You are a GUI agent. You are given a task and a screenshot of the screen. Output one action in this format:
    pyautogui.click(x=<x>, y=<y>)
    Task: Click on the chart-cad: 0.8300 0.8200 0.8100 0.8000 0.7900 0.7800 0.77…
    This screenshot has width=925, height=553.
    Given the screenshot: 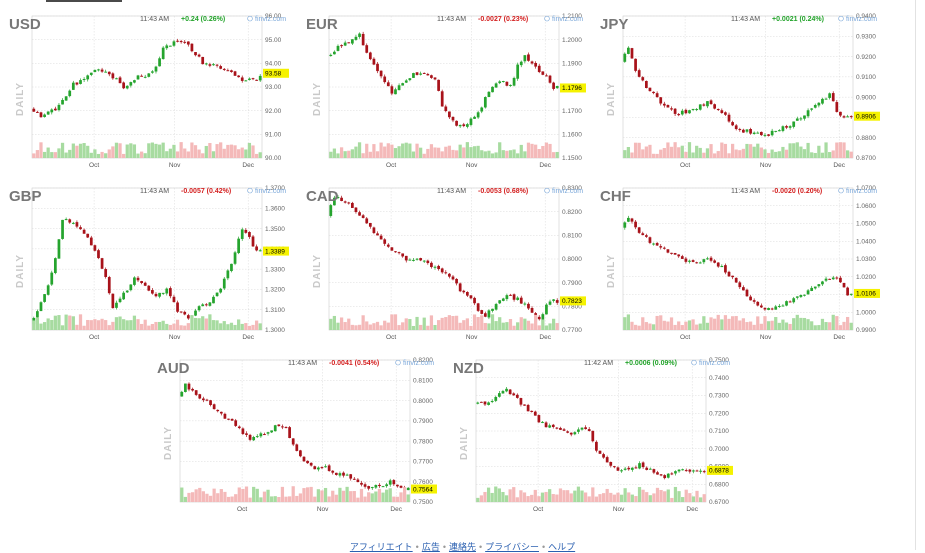 What is the action you would take?
    pyautogui.click(x=447, y=266)
    